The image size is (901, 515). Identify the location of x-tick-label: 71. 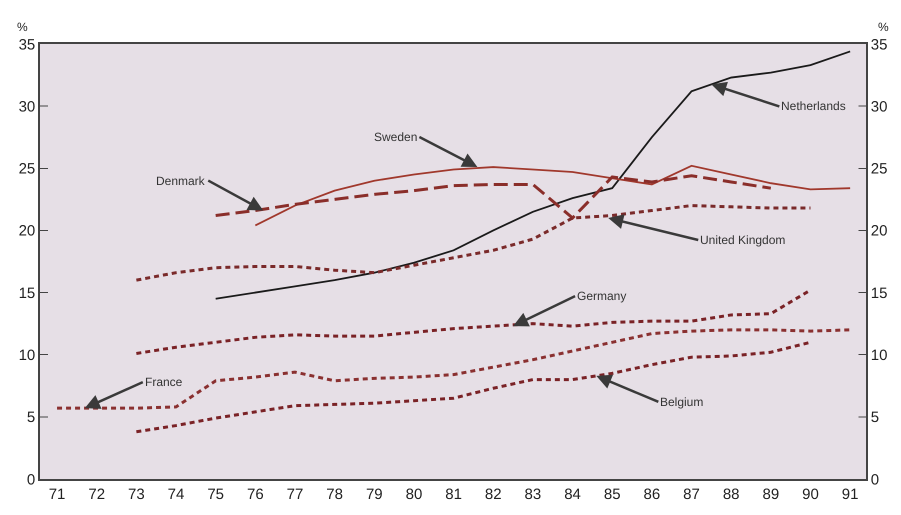
(57, 494).